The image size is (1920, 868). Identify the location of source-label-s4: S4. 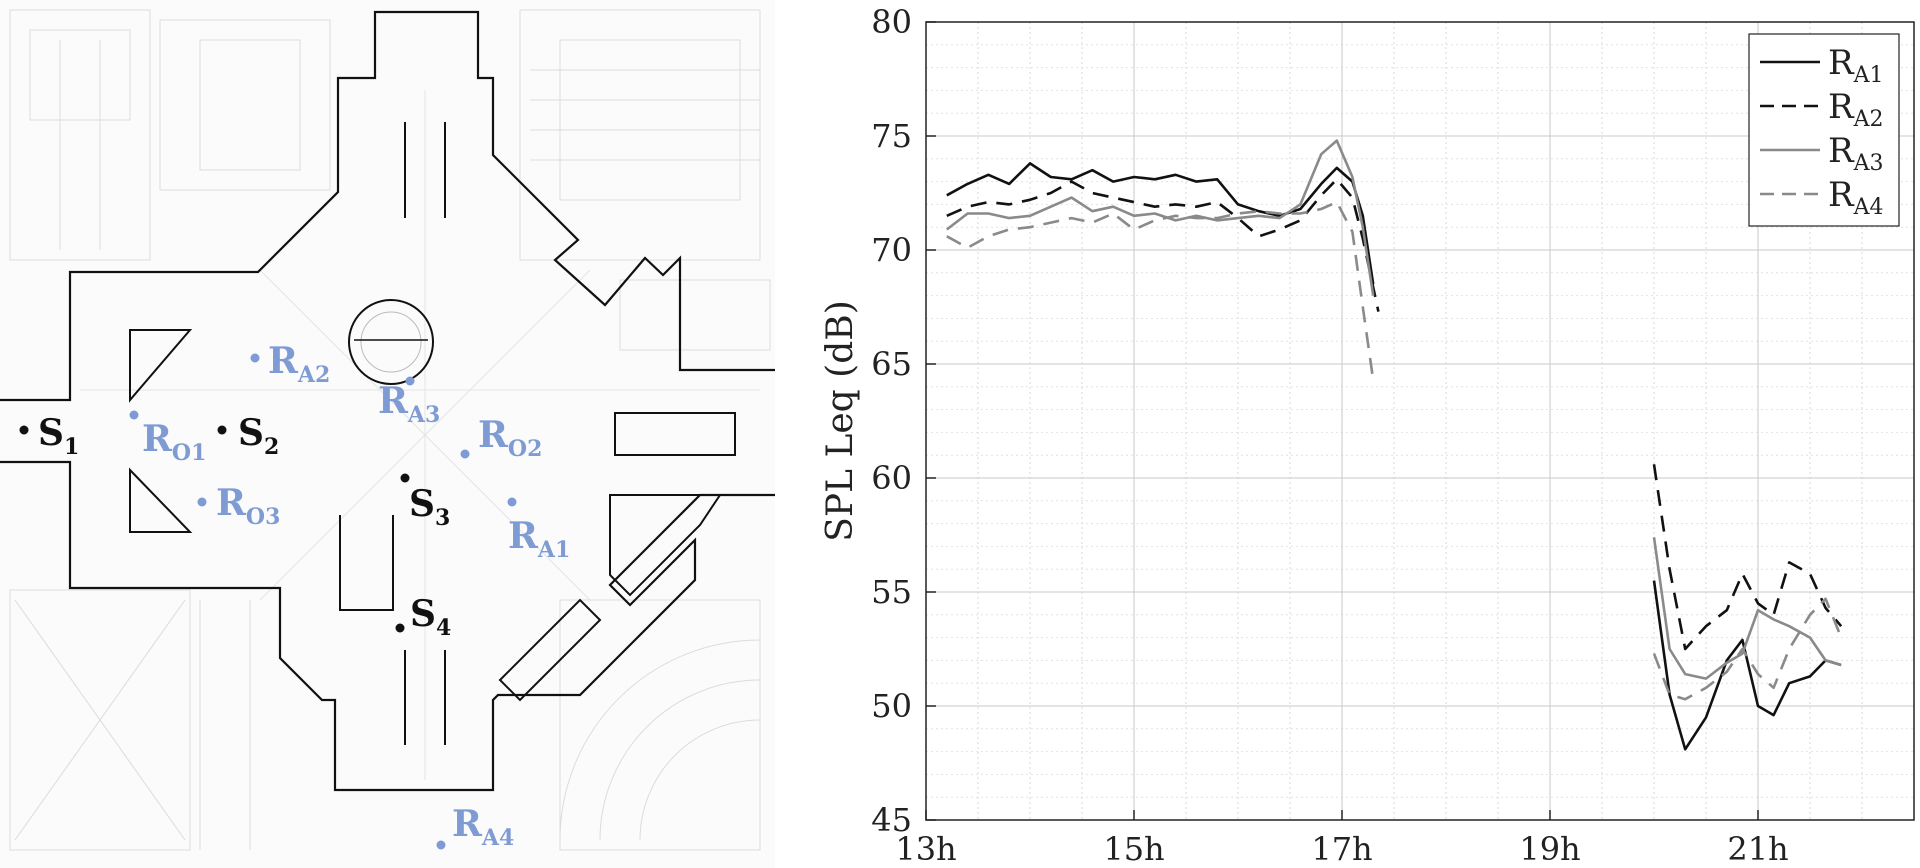
(430, 617).